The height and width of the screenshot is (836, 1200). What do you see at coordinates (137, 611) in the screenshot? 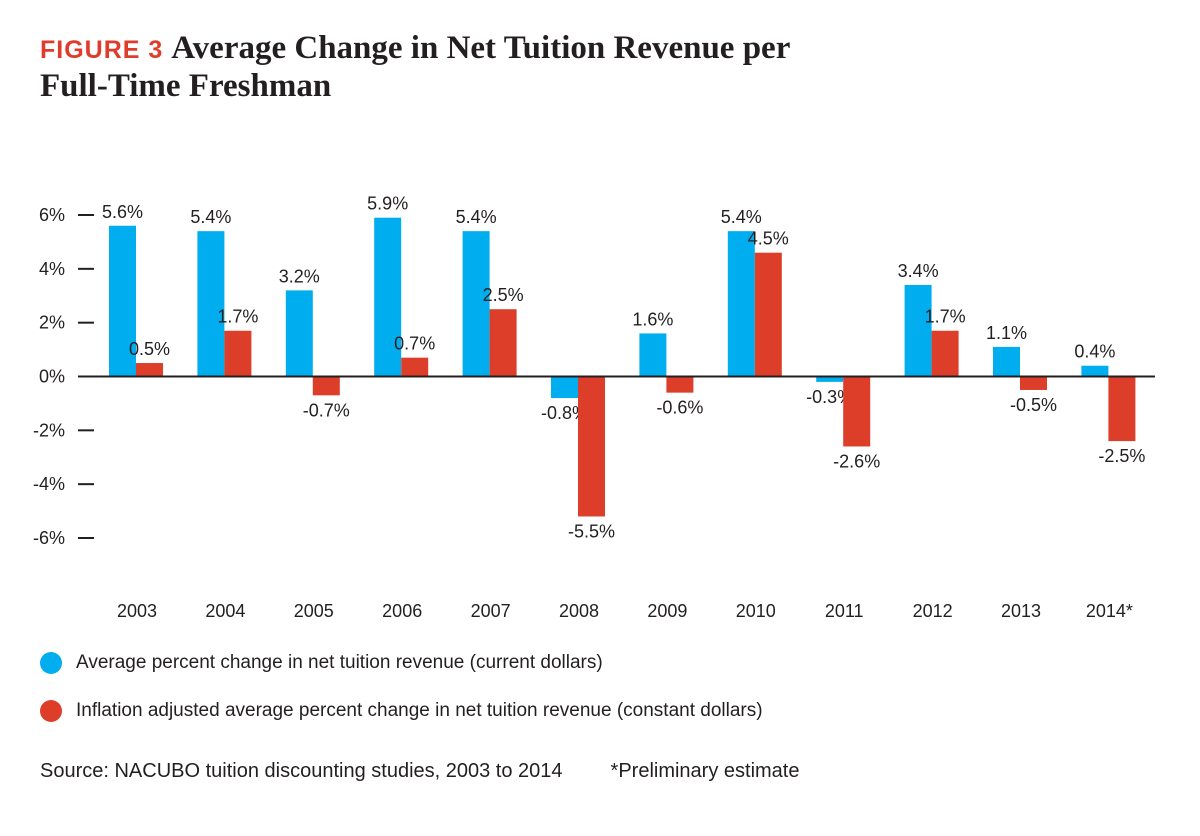
I see `x-tick-label: 2003` at bounding box center [137, 611].